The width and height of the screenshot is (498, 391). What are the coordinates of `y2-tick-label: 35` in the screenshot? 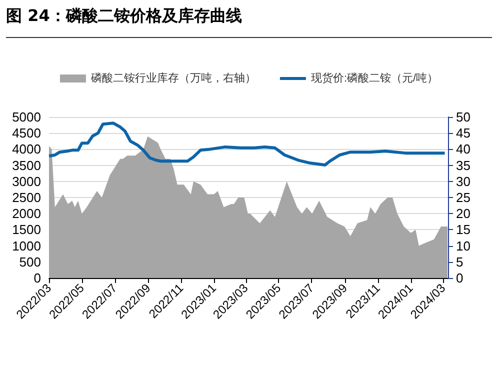 It's located at (463, 165).